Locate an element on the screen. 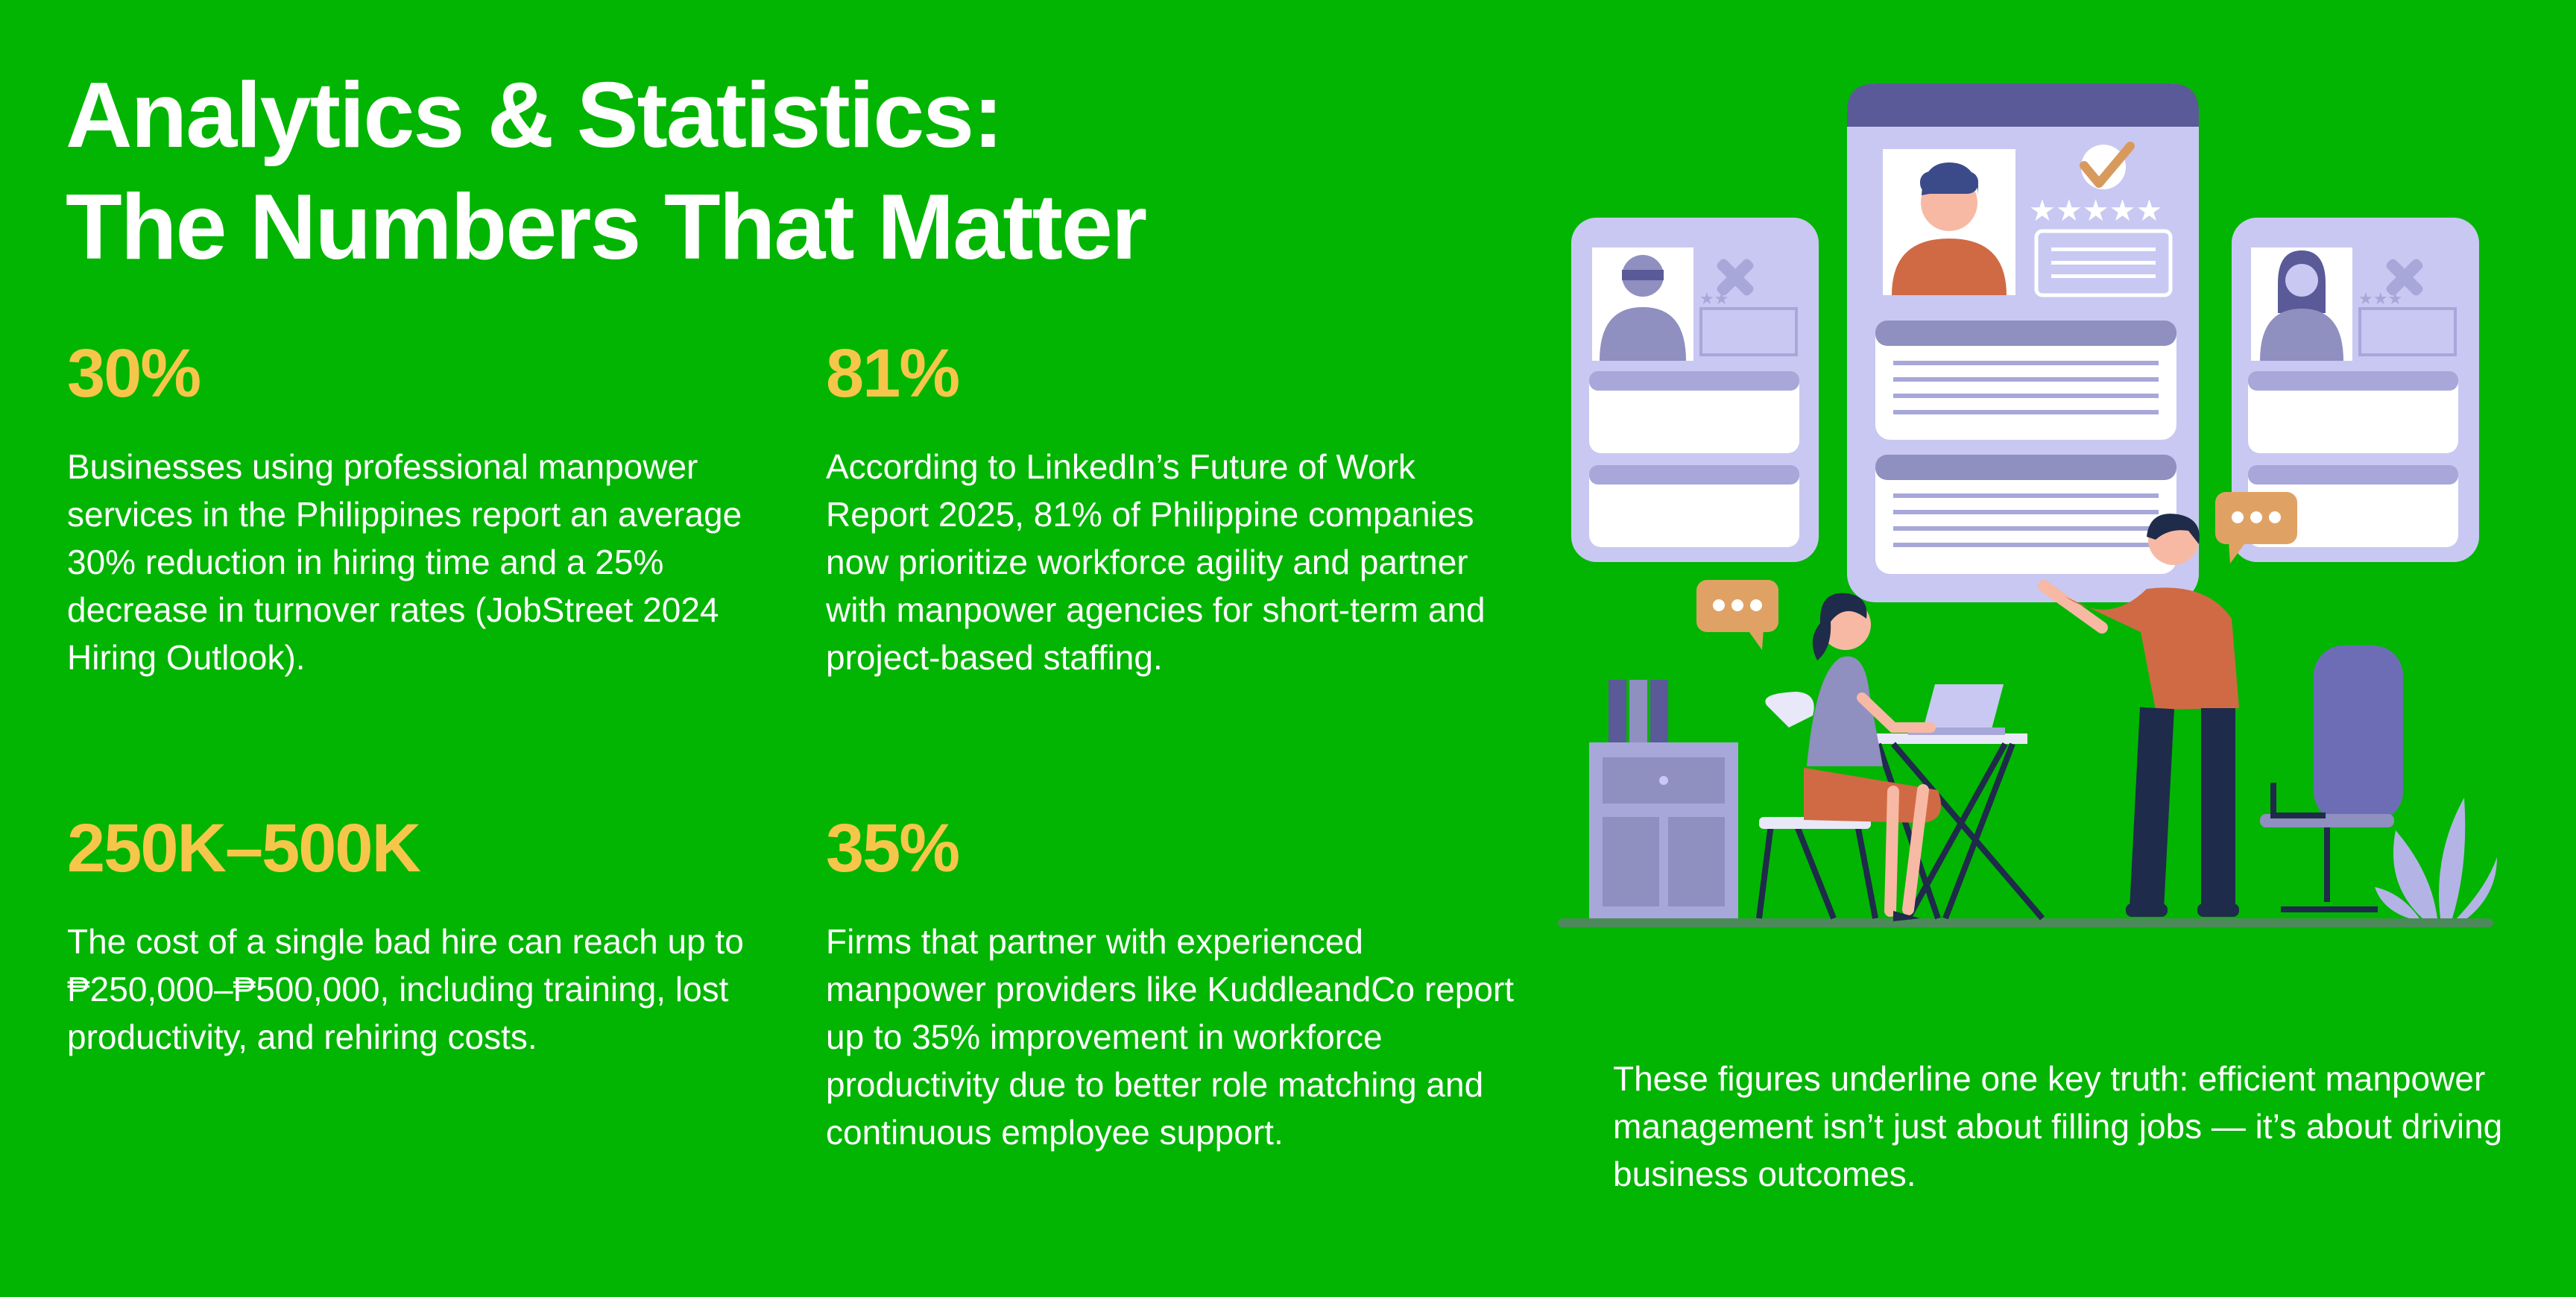  floor-line is located at coordinates (2025, 923).